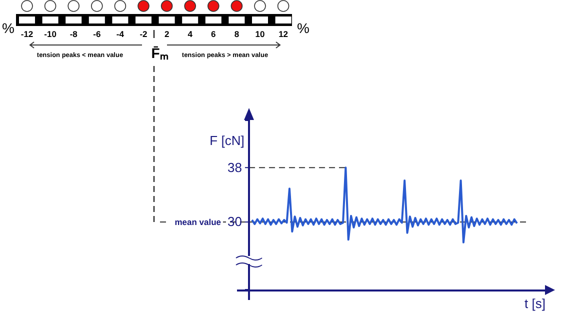 This screenshot has height=313, width=570. Describe the element at coordinates (50, 34) in the screenshot. I see `category-label: -10` at that location.